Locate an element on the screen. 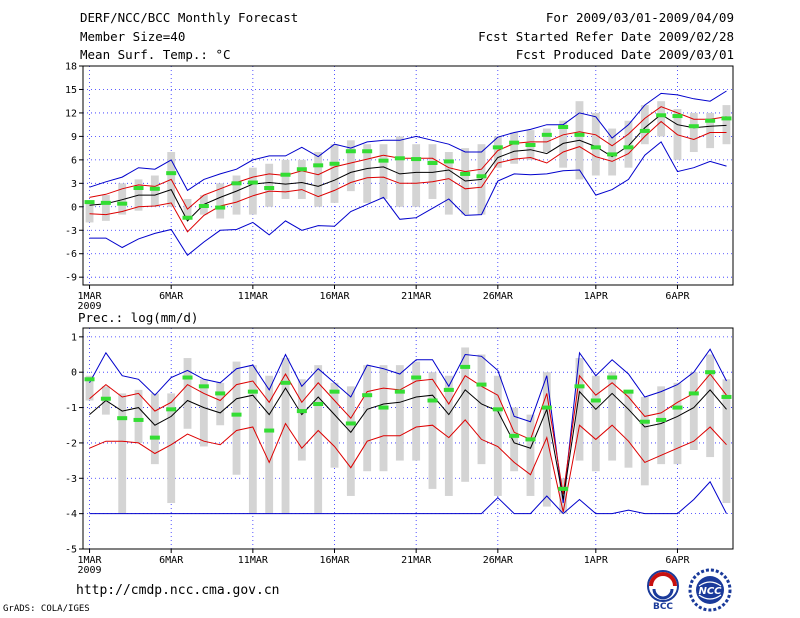 The width and height of the screenshot is (800, 618). forecast-period: For 2009/03/01-2009/04/09 is located at coordinates (639, 17).